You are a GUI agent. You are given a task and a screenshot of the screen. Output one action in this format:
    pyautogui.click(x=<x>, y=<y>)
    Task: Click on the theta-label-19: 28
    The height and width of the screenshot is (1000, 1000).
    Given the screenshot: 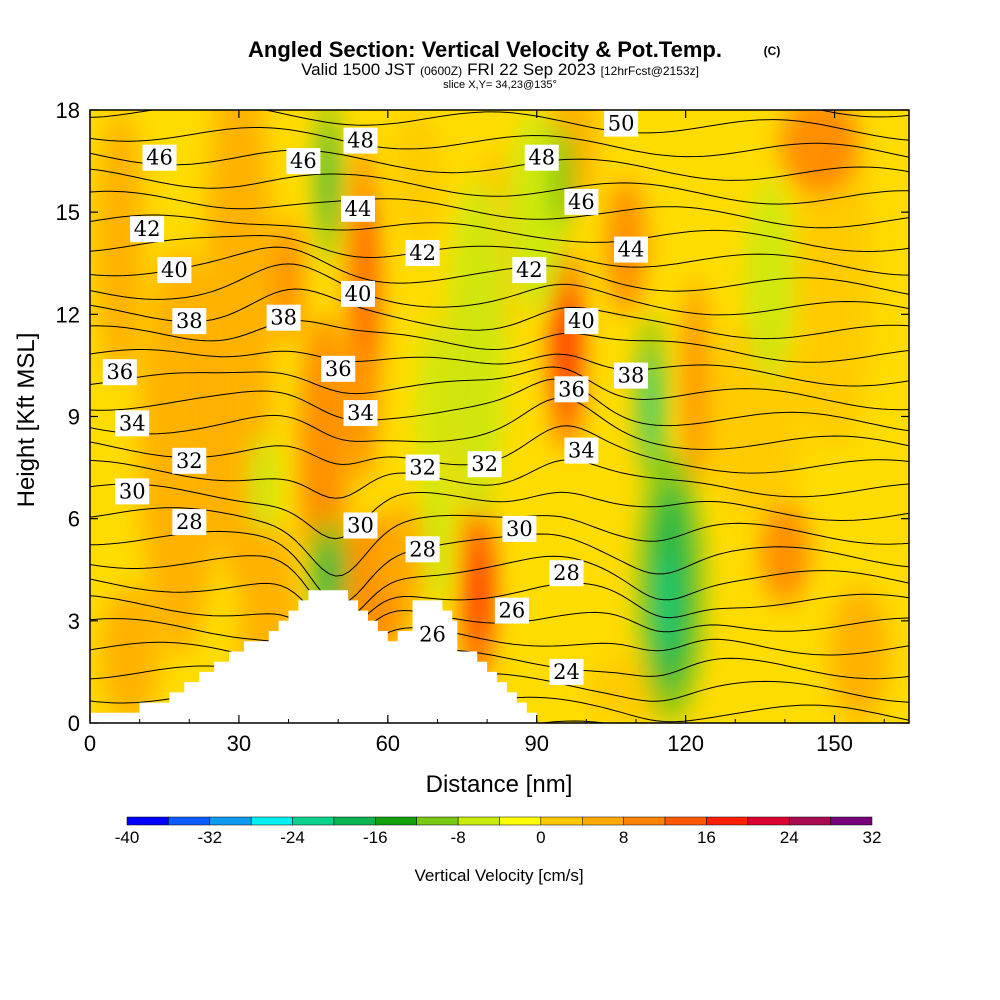 What is the action you would take?
    pyautogui.click(x=422, y=549)
    